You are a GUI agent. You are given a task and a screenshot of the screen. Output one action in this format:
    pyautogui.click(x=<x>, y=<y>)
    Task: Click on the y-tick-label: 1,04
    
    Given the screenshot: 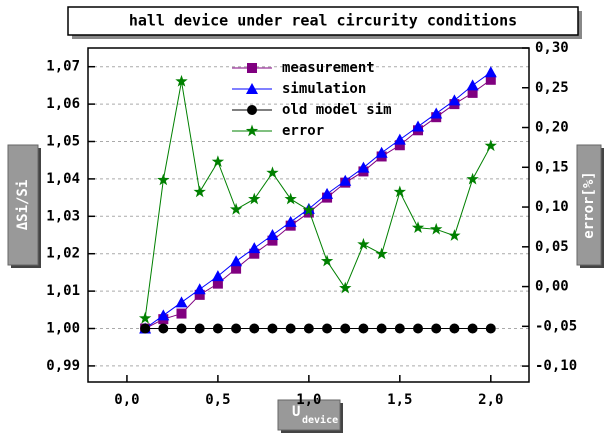 What is the action you would take?
    pyautogui.click(x=63, y=179)
    